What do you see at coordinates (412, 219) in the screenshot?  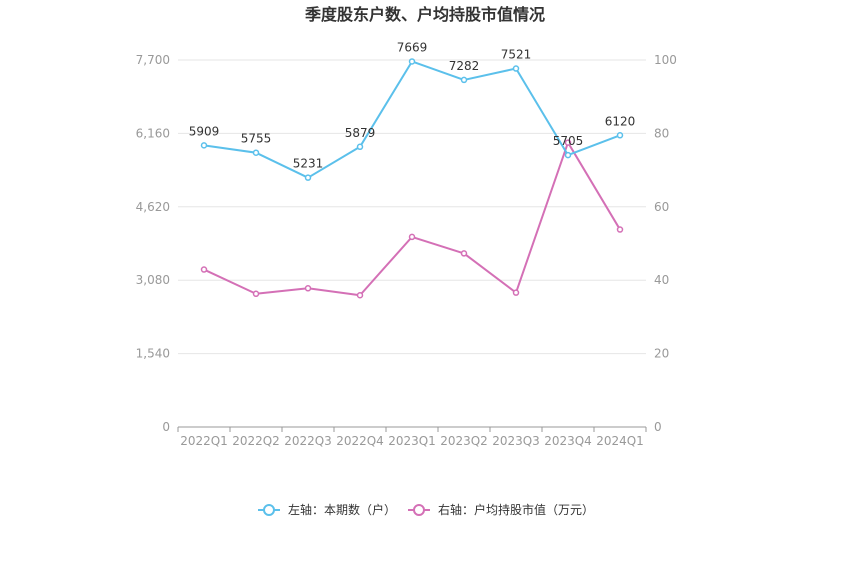 I see `series-line-right` at bounding box center [412, 219].